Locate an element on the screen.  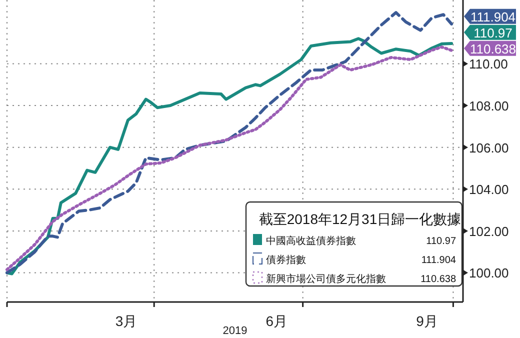
text: 110.638 is located at coordinates (438, 279).